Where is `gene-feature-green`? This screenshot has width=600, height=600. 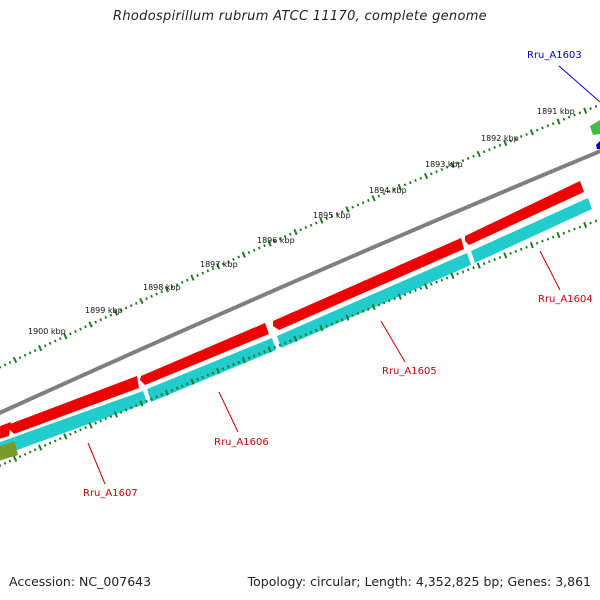 gene-feature-green is located at coordinates (595, 127).